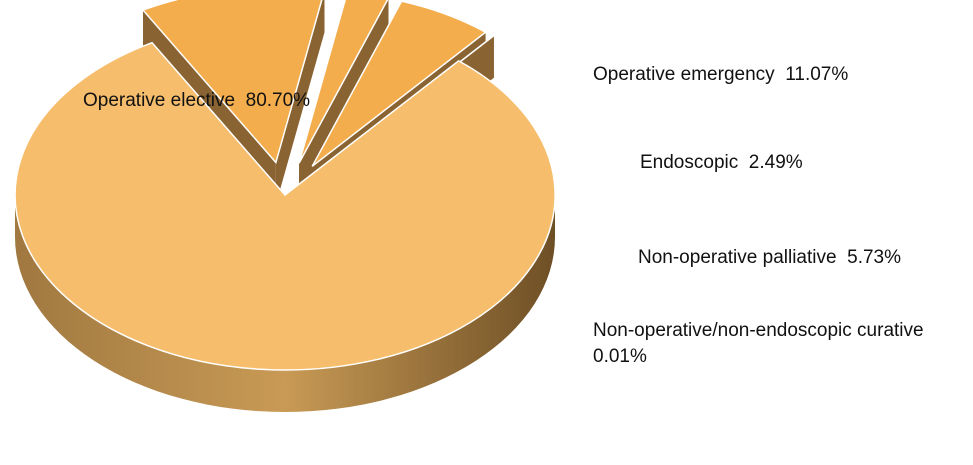 The width and height of the screenshot is (973, 465). What do you see at coordinates (758, 330) in the screenshot?
I see `category-name: Non-operative/non-endoscopic curative` at bounding box center [758, 330].